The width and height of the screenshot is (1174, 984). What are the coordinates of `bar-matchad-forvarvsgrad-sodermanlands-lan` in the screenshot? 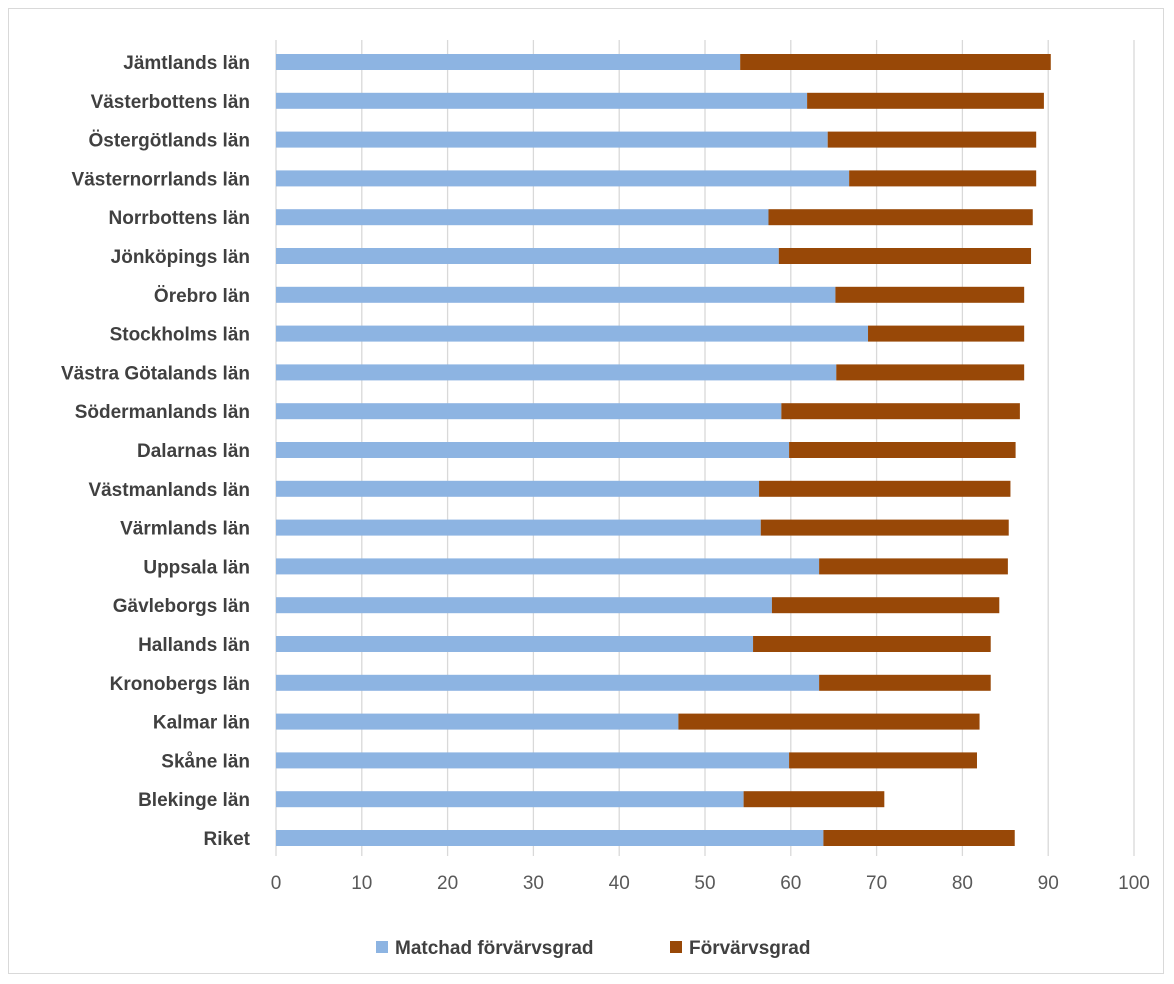 It's located at (529, 411).